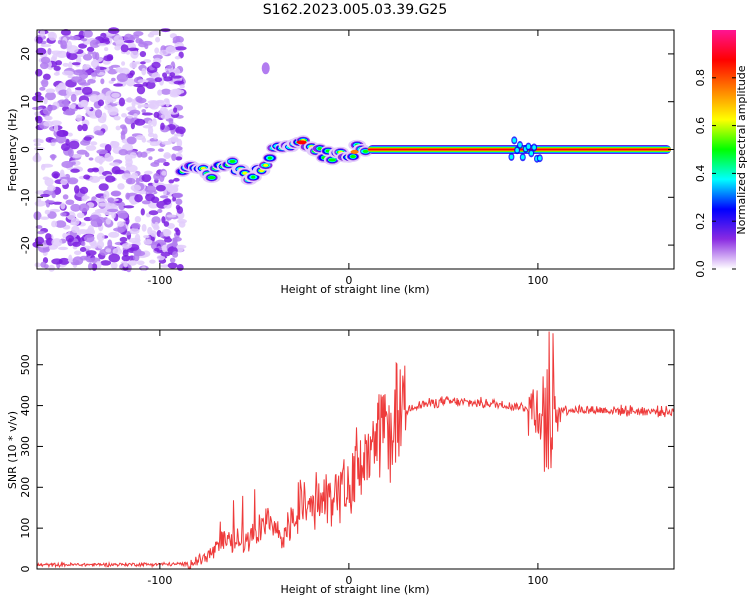  Describe the element at coordinates (25, 149) in the screenshot. I see `spectrogram-y-tick-label: 0` at that location.